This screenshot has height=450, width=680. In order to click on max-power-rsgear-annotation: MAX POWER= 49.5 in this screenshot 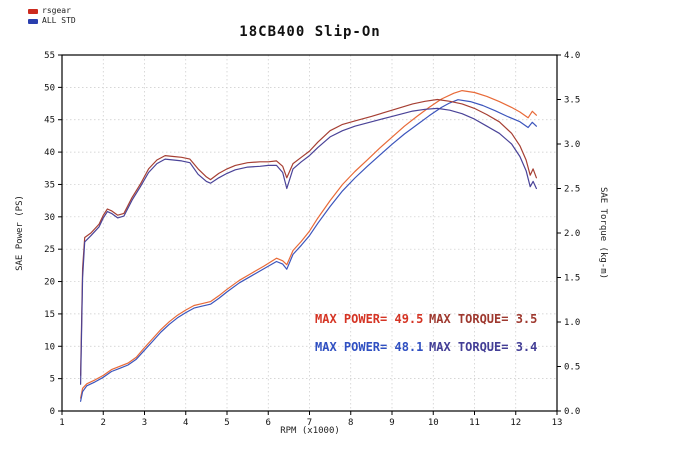, I will do `click(369, 319)`.